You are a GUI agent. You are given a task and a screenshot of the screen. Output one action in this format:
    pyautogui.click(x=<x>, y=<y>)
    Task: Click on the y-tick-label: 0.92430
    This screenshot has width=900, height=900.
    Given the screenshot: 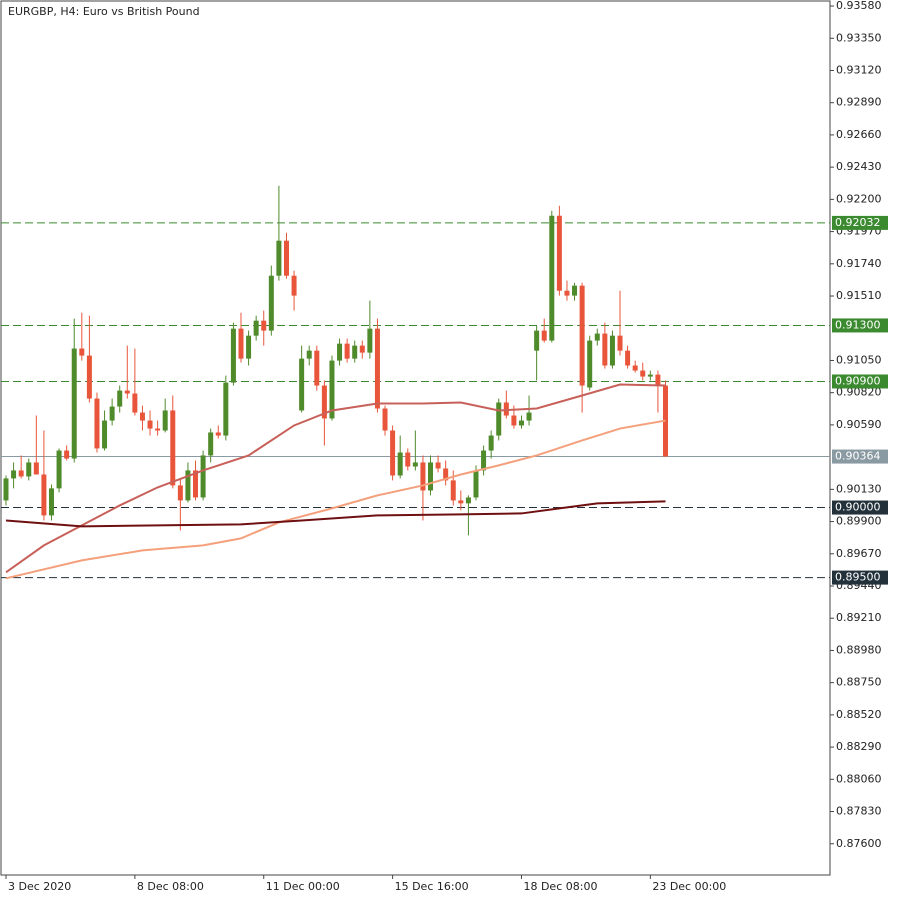 What is the action you would take?
    pyautogui.click(x=859, y=166)
    